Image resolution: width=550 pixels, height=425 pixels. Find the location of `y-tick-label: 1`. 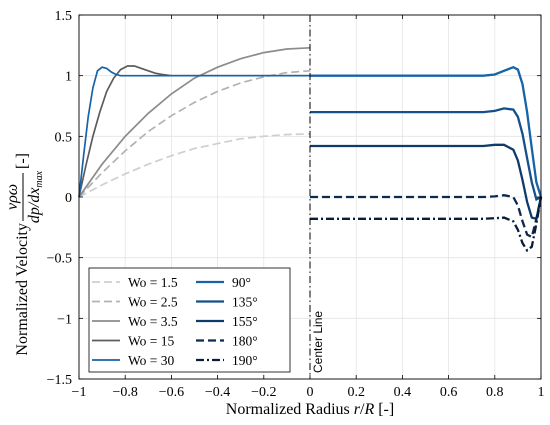

y-tick-label: 1 is located at coordinates (68, 77).